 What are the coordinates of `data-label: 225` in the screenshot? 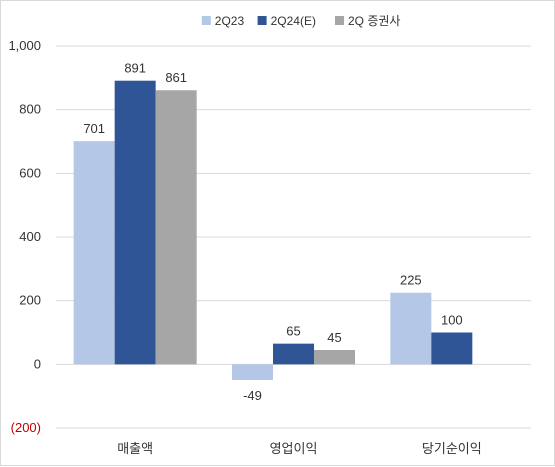 It's located at (411, 280).